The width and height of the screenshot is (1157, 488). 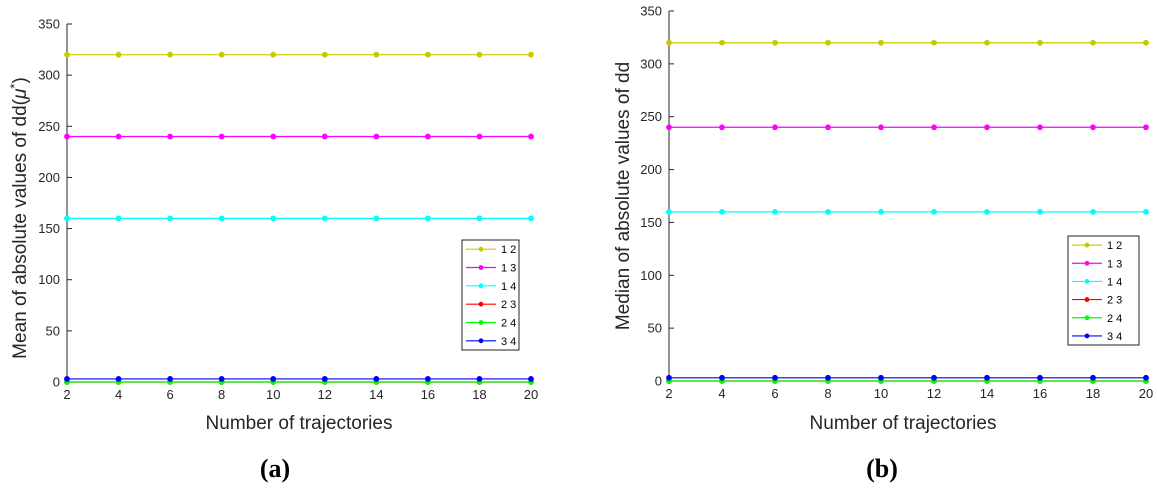 I want to click on panel-a-ylabel-main: Mean of absolute values of dd(, so click(x=20, y=228).